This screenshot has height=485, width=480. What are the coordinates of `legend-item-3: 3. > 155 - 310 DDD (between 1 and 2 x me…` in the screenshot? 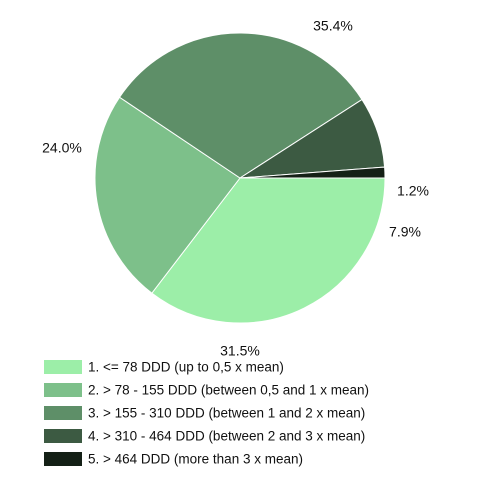 It's located at (204, 413).